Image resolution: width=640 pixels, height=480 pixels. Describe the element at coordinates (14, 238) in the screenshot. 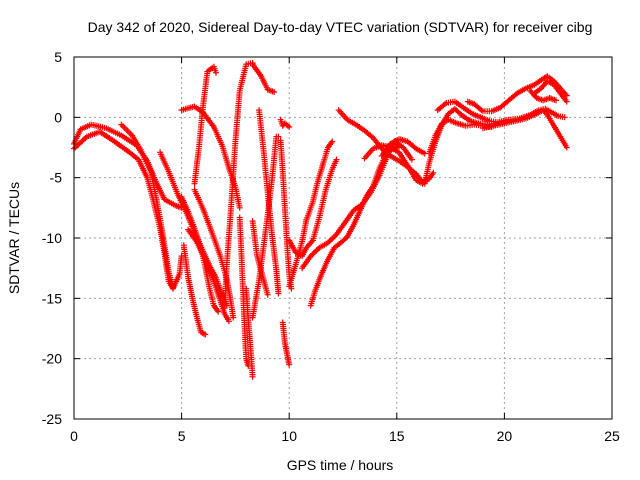

I see `y-axis-label: SDTVAR / TECUs` at that location.